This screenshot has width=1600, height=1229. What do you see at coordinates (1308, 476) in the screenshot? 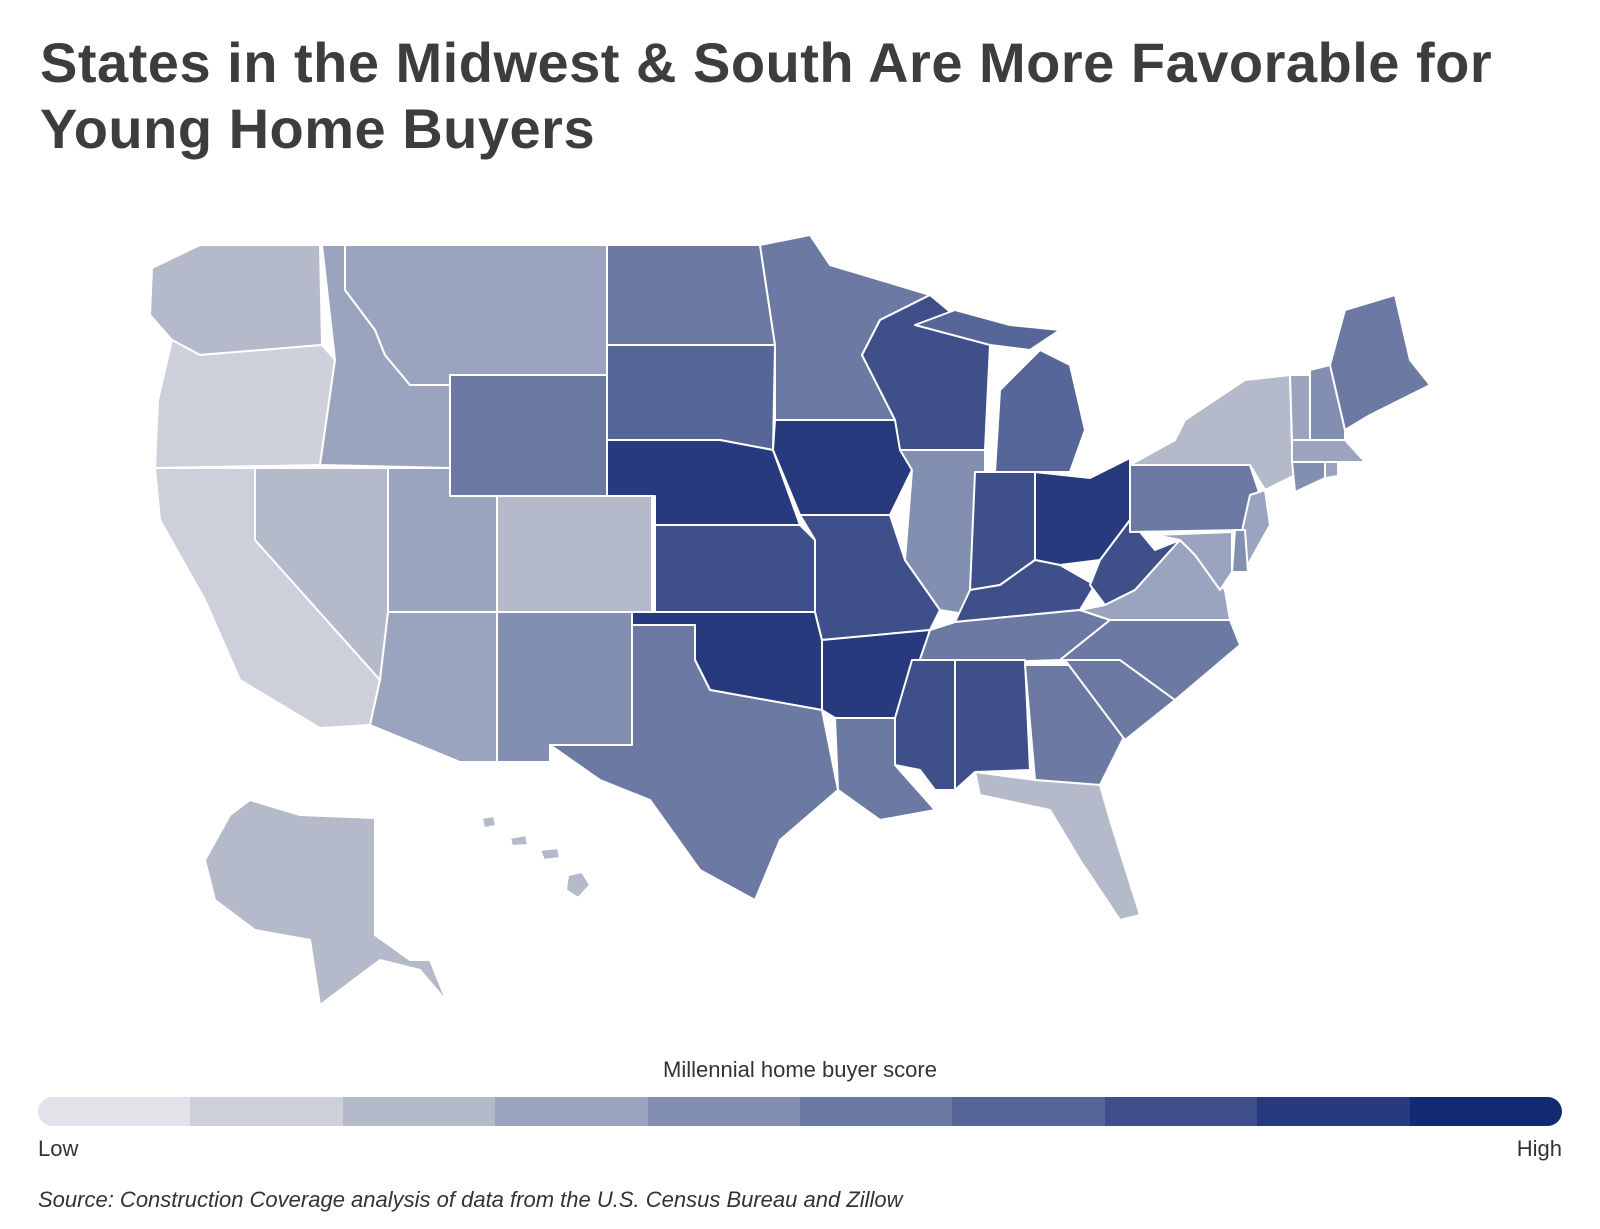
I see `state-ct` at bounding box center [1308, 476].